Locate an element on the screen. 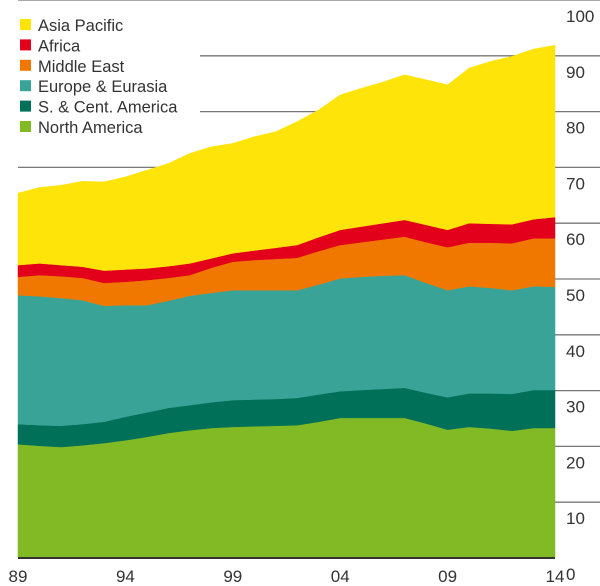 The height and width of the screenshot is (586, 600). x-tick-label: 99 is located at coordinates (232, 576).